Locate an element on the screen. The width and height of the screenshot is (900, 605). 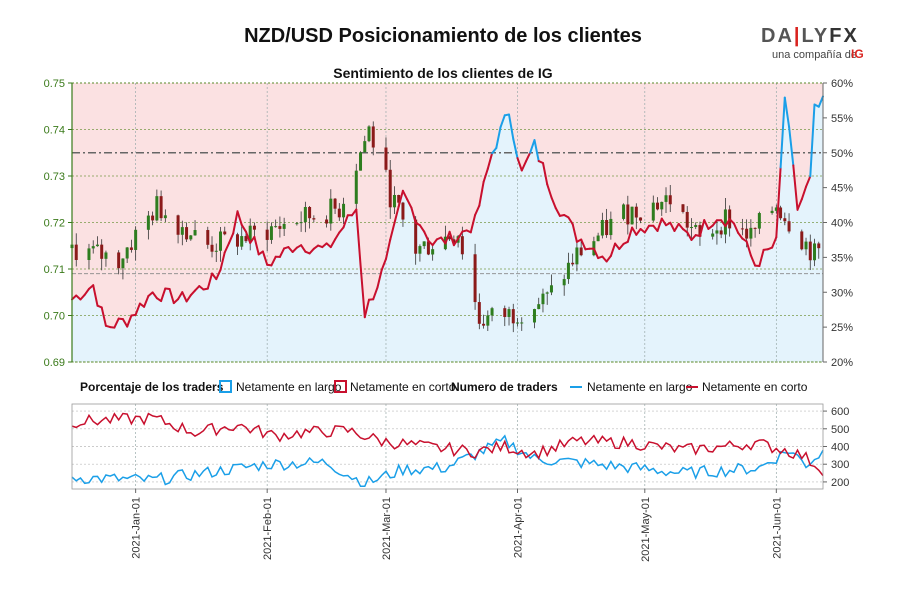
x-tick-label: 2021-Jun-01 is located at coordinates (777, 528).